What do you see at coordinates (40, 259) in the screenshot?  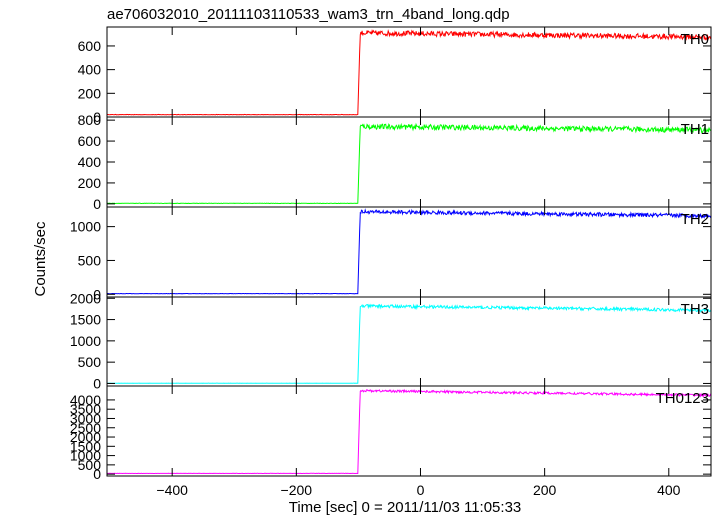 I see `y-axis-label: Counts/sec` at bounding box center [40, 259].